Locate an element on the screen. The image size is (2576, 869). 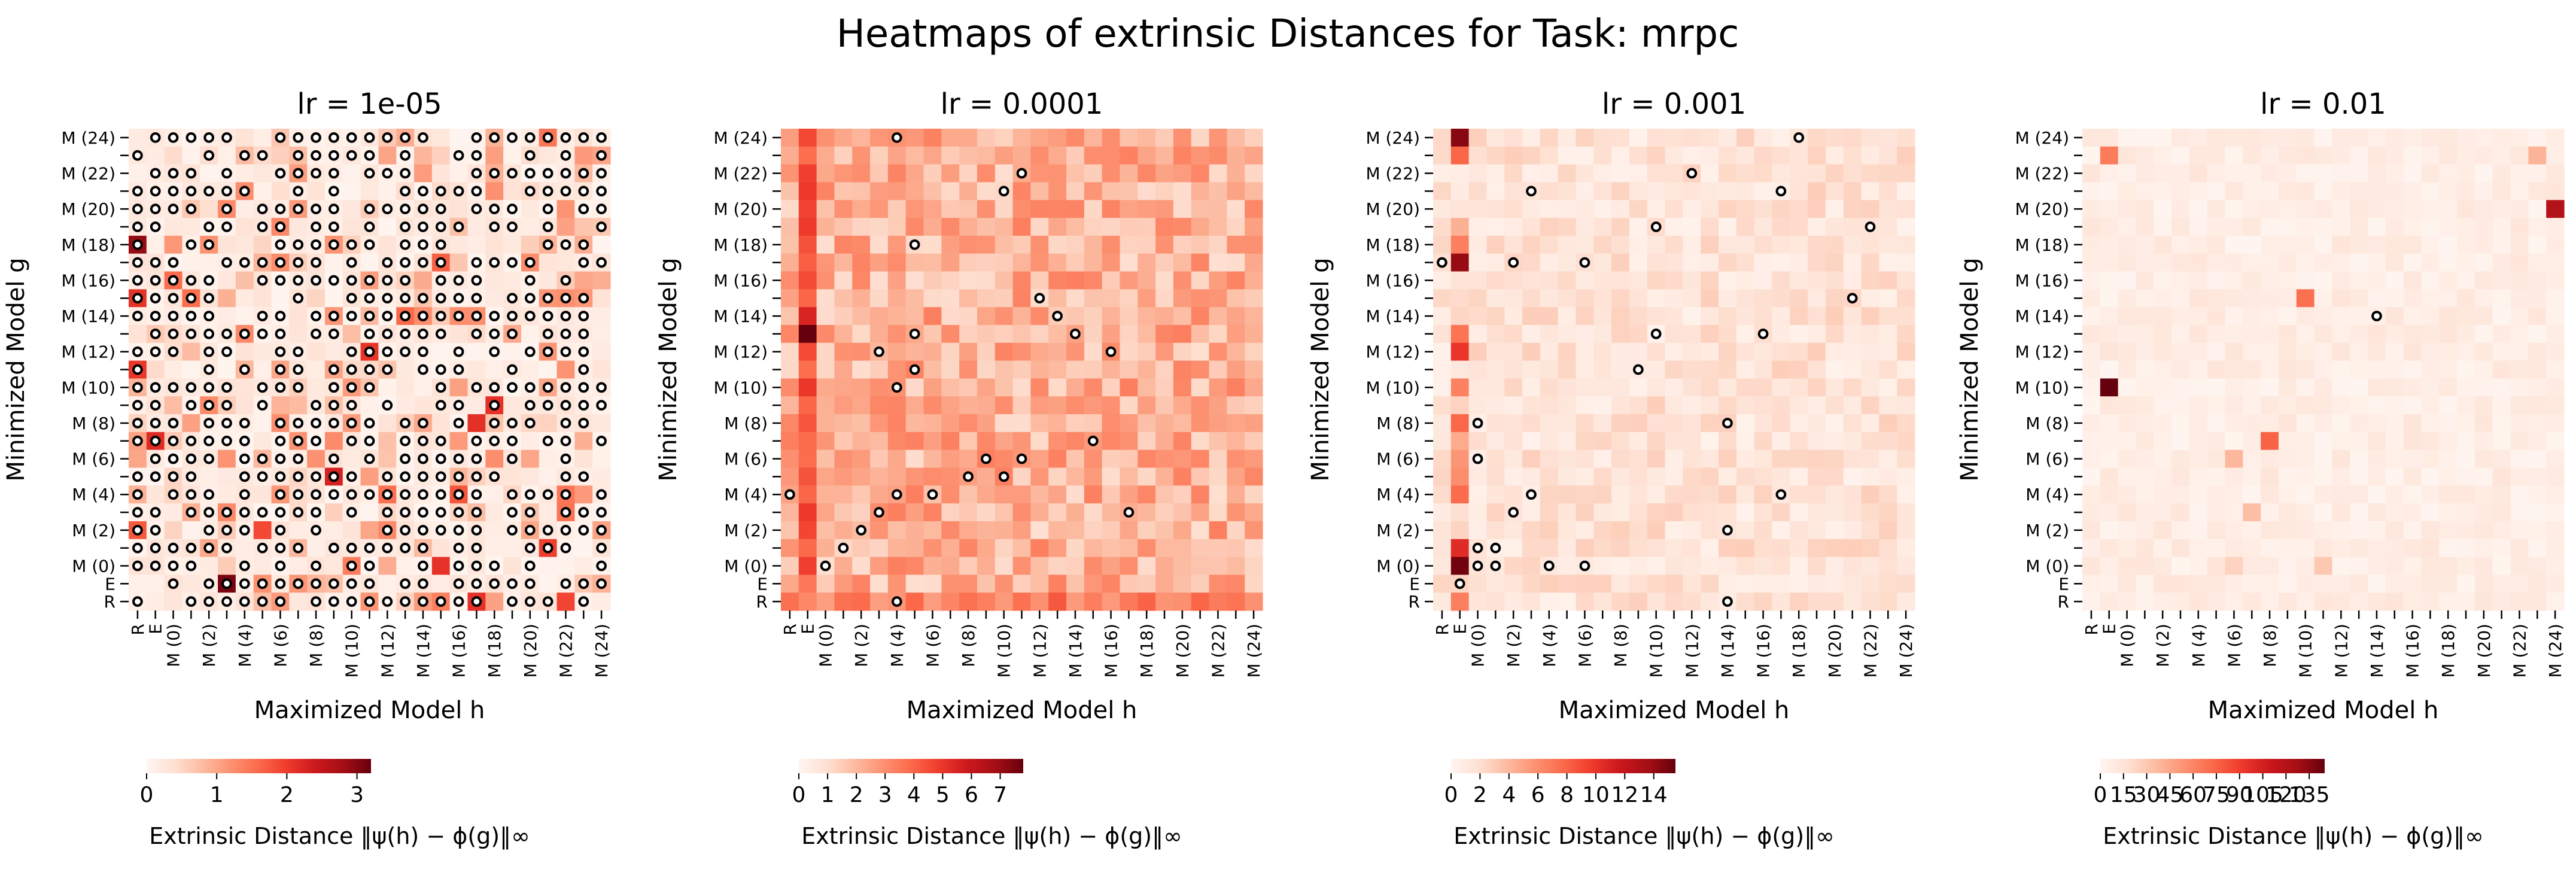
x-tick-label: M (16) is located at coordinates (1764, 651).